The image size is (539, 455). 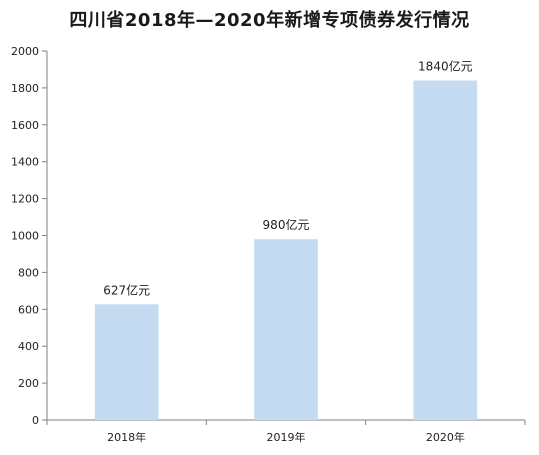 What do you see at coordinates (28, 309) in the screenshot?
I see `y-tick-label: 600` at bounding box center [28, 309].